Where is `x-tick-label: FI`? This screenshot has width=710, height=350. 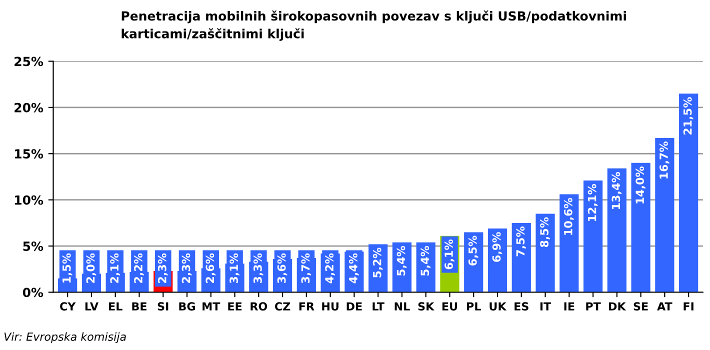 x-tick-label: FI is located at coordinates (689, 306).